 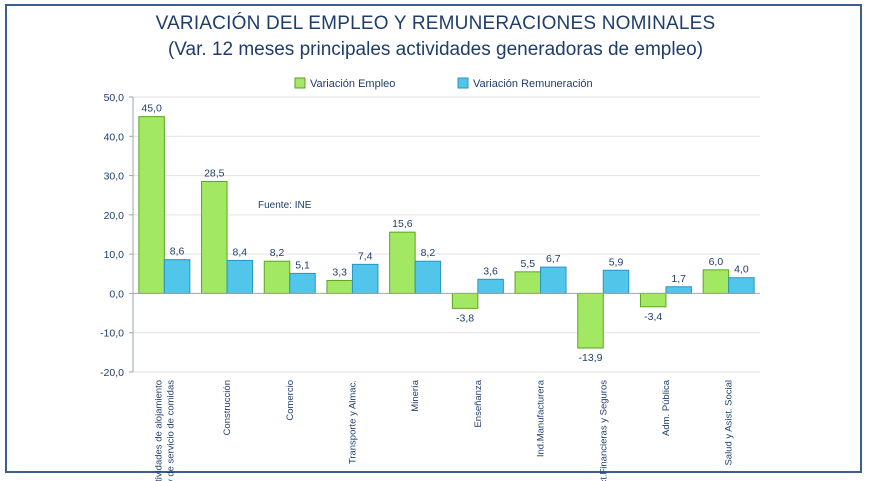 I want to click on data-label: 7,4, so click(x=365, y=256).